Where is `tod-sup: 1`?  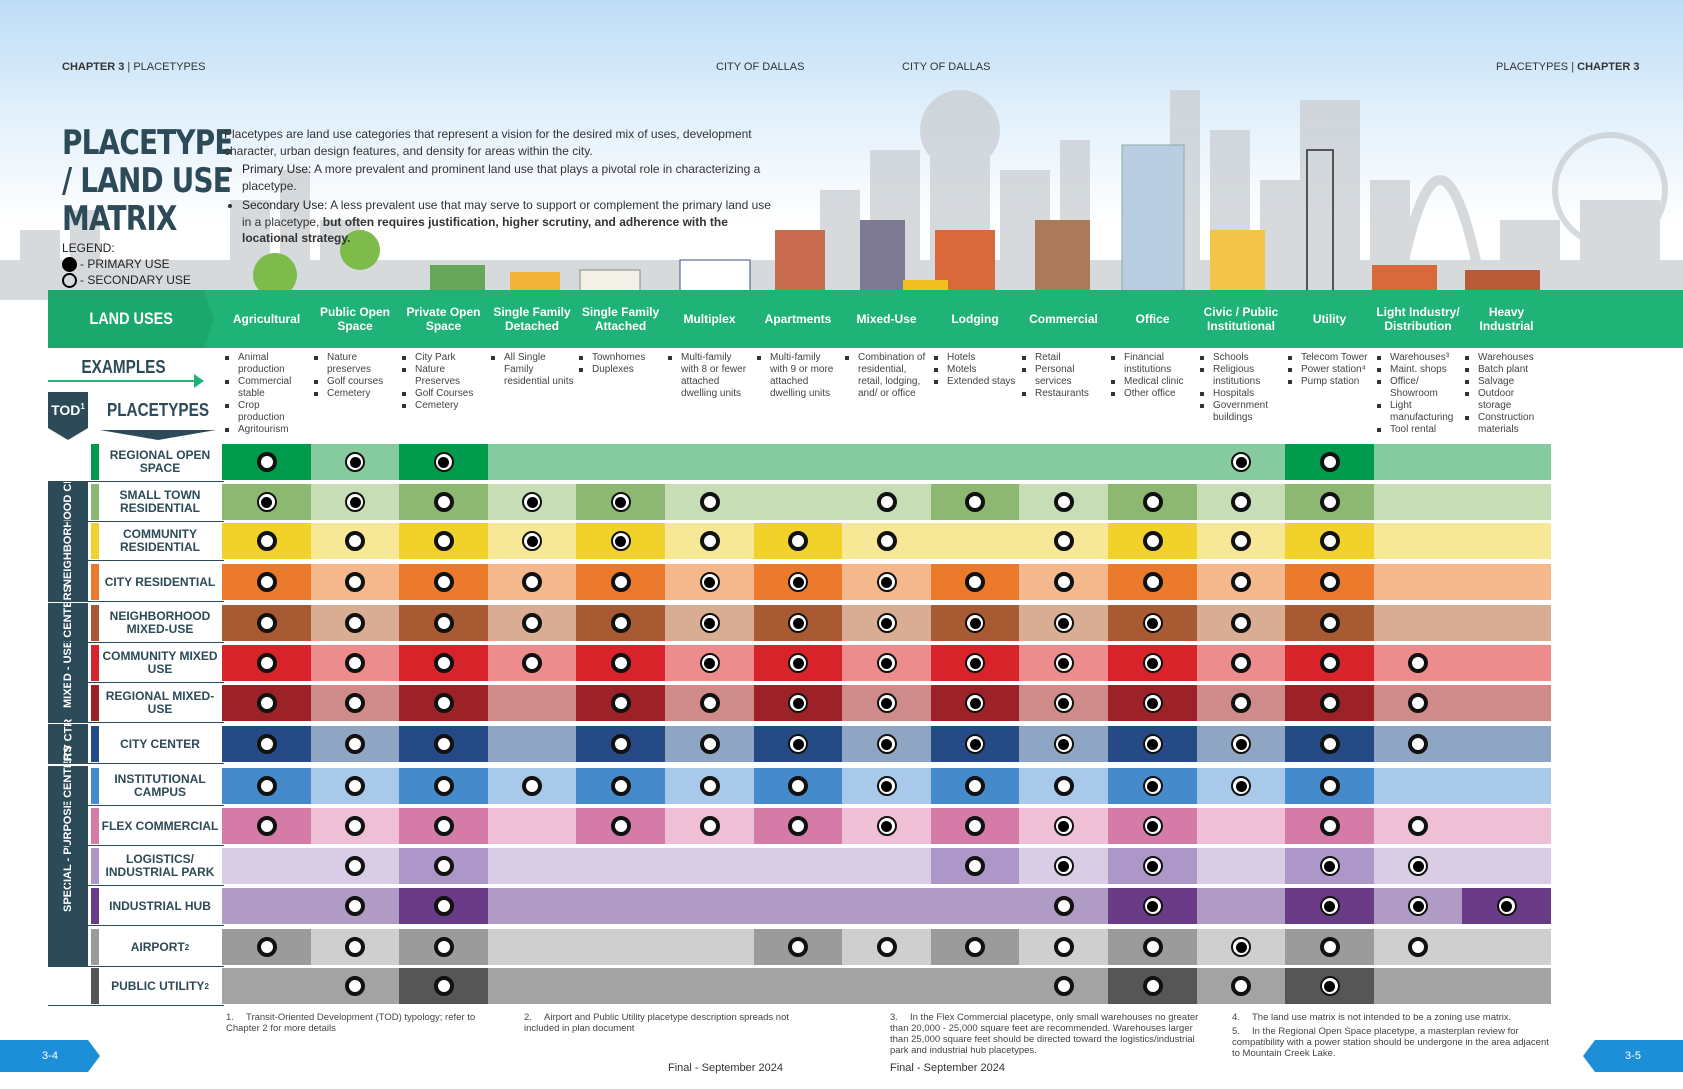 tod-sup: 1 is located at coordinates (82, 406).